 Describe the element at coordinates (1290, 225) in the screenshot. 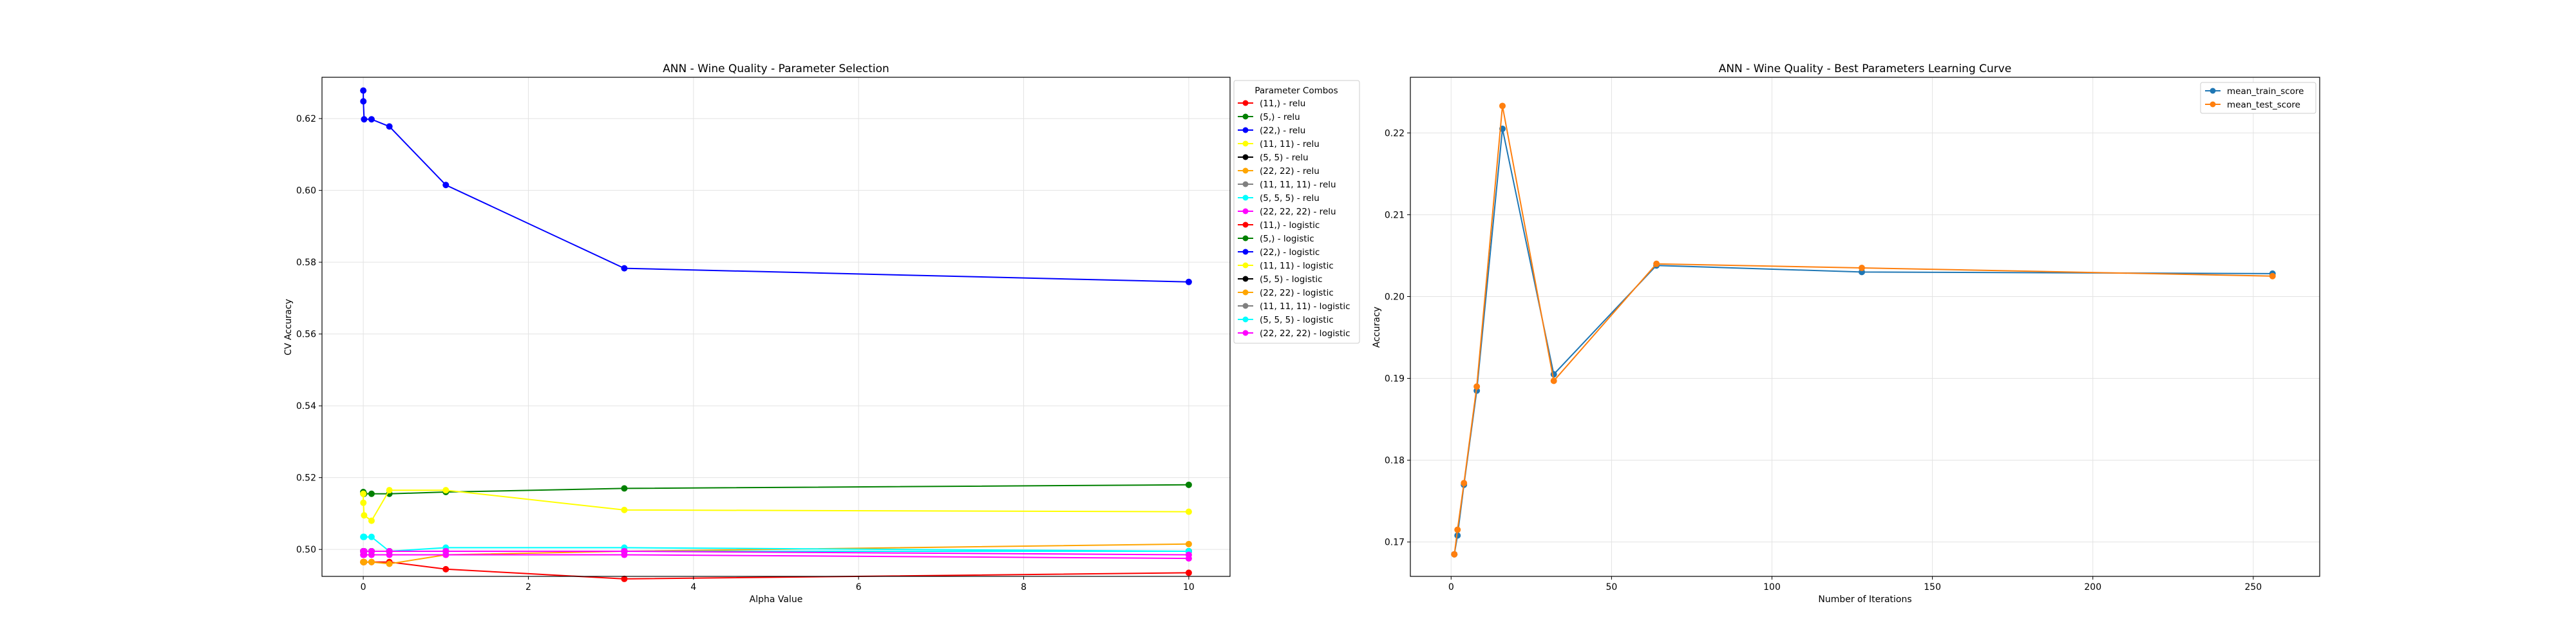

I see `legend-label: (11,) - logistic` at that location.